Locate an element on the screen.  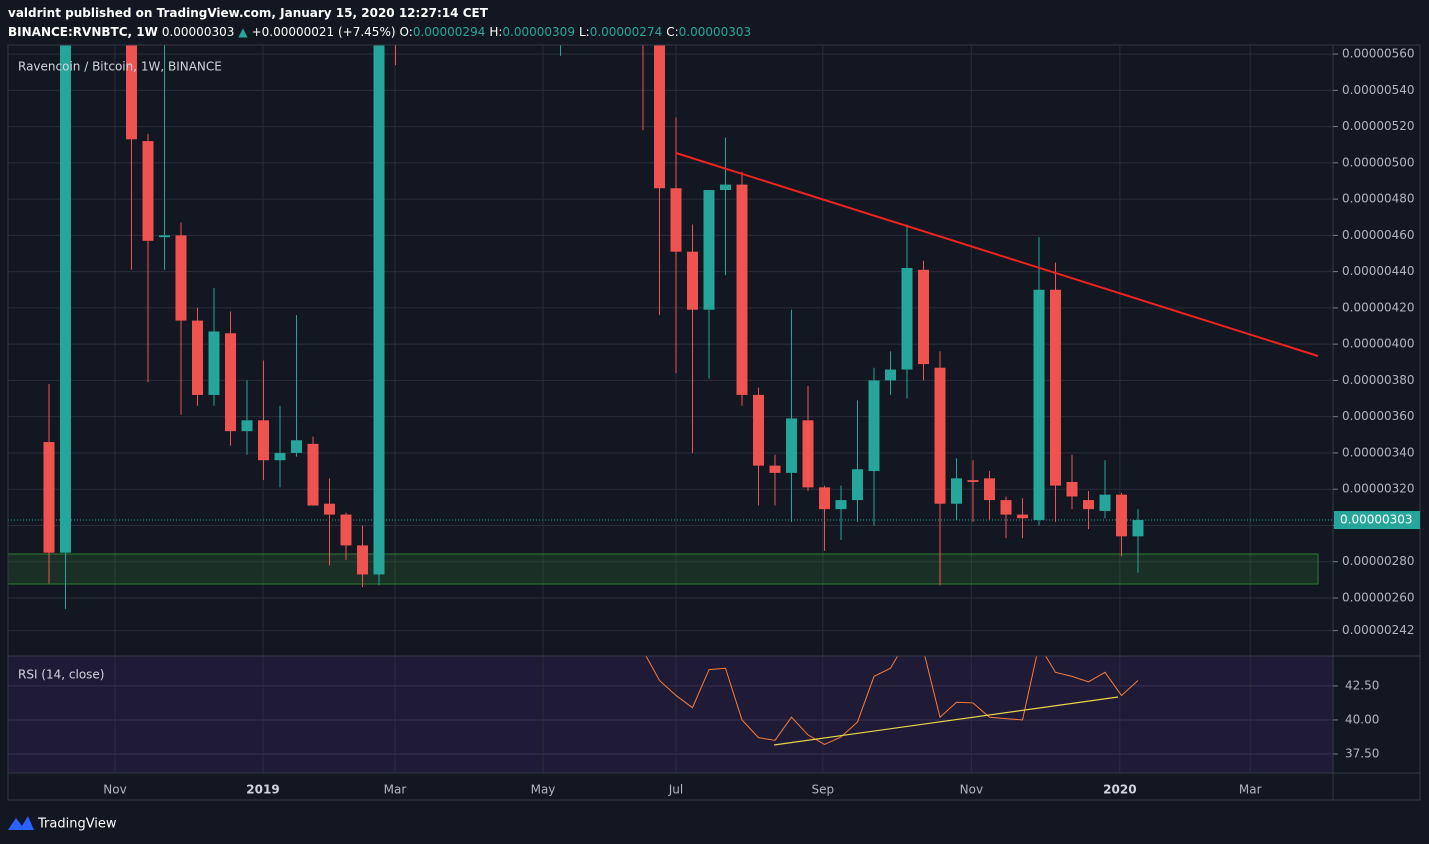
y-tick-label: 0.00000280 is located at coordinates (1378, 561).